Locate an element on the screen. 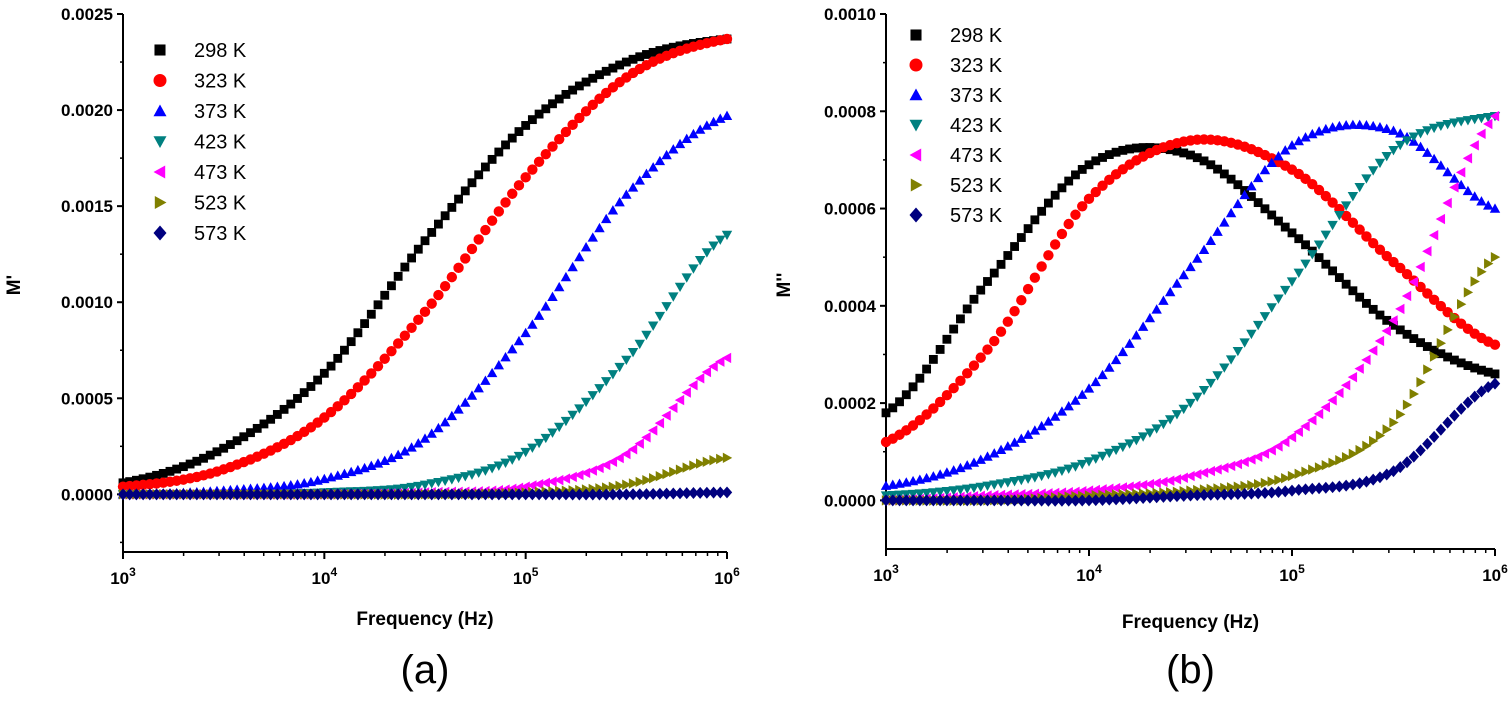  legend-label: 523 K is located at coordinates (976, 186).